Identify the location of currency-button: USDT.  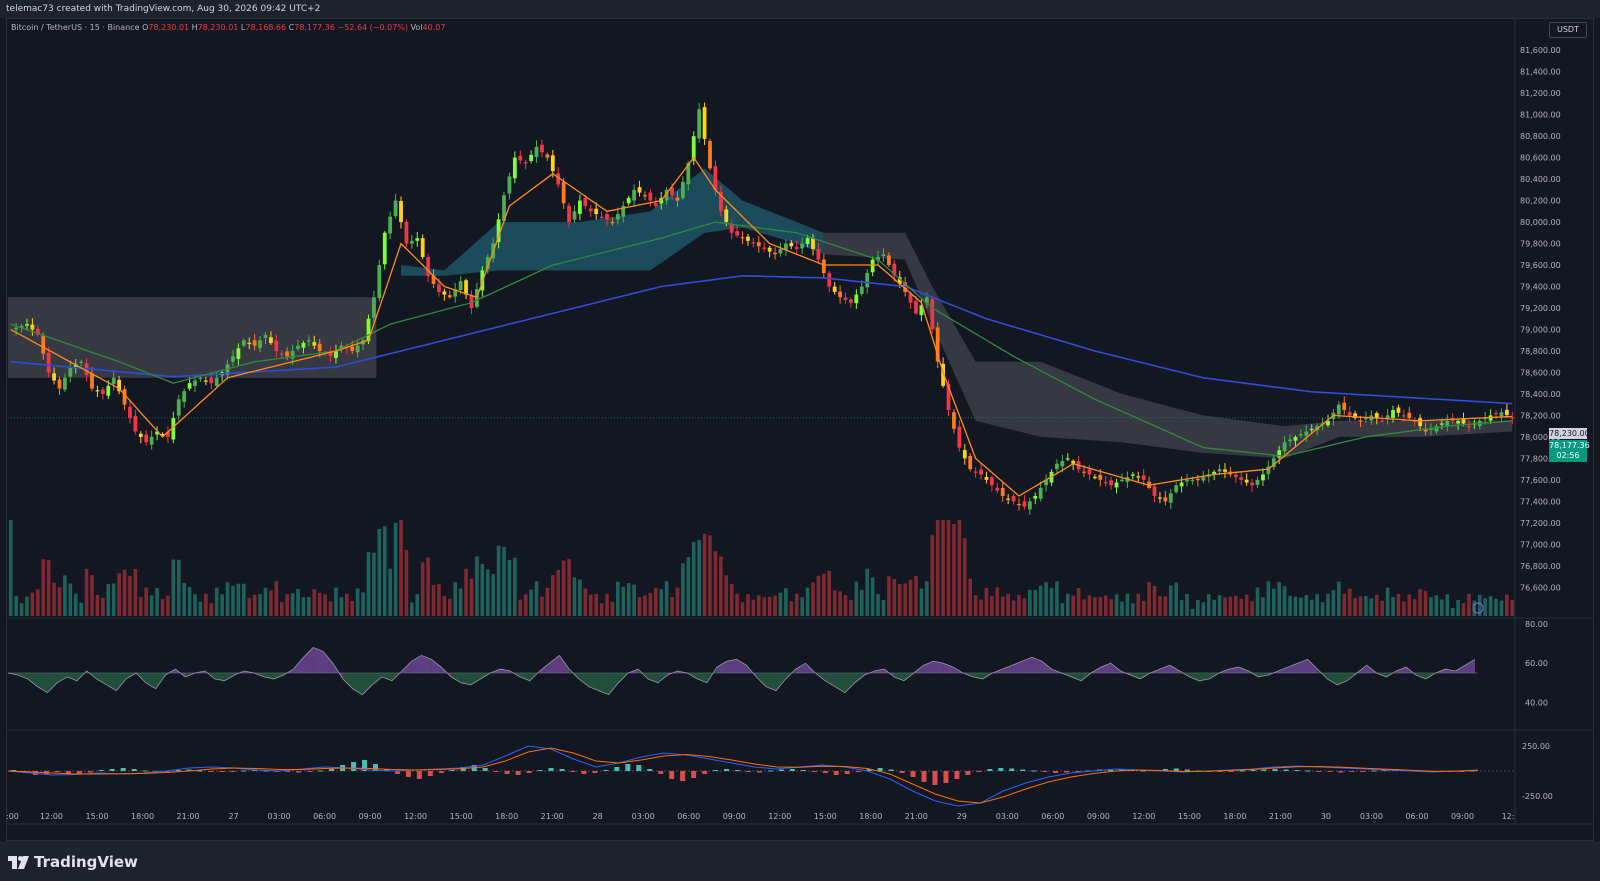
(1568, 30).